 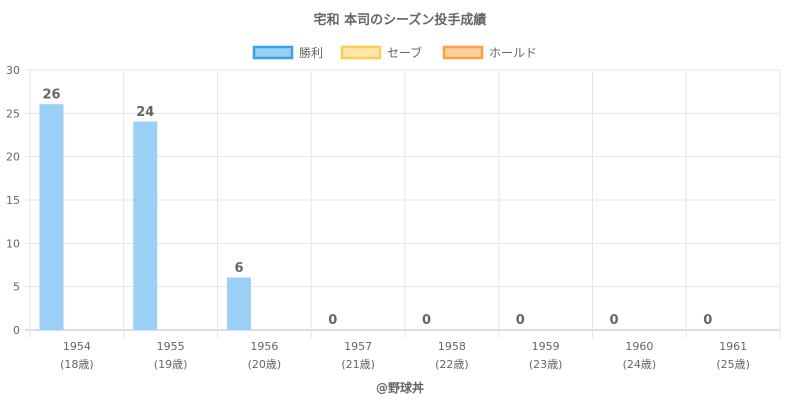 What do you see at coordinates (311, 52) in the screenshot?
I see `legend-label: 勝利` at bounding box center [311, 52].